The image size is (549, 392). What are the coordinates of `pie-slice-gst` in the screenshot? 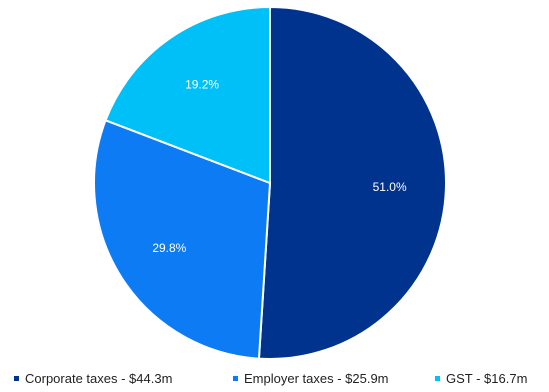 It's located at (187, 95).